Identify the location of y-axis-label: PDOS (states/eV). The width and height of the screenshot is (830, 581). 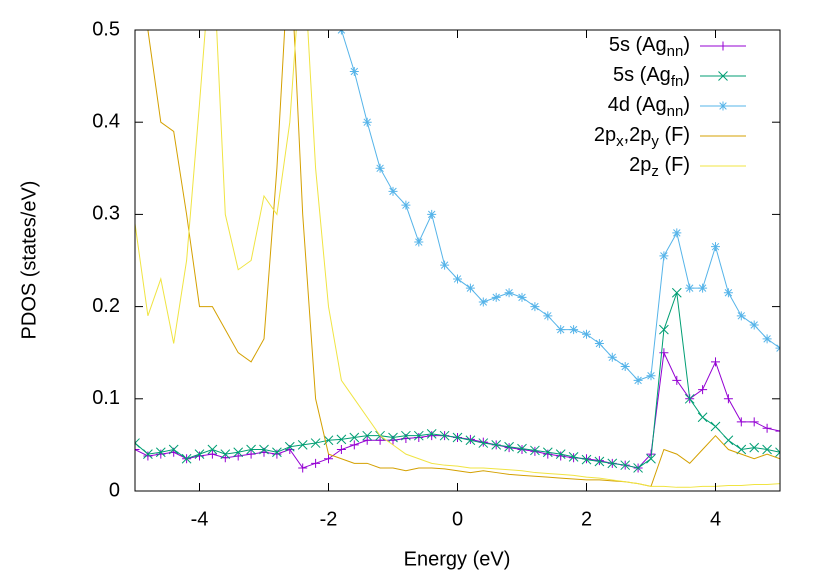
(29, 260).